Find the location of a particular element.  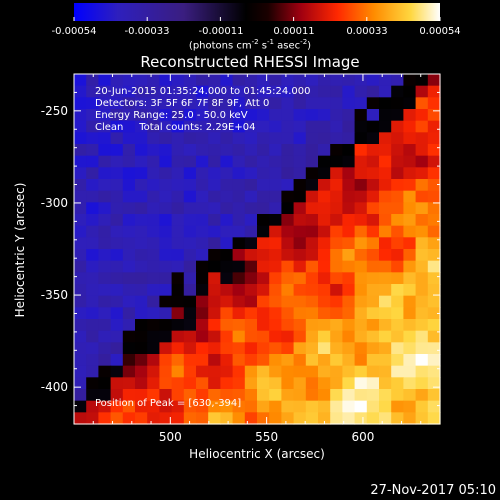

colorbar-tick-label: -0.00011 is located at coordinates (221, 31).